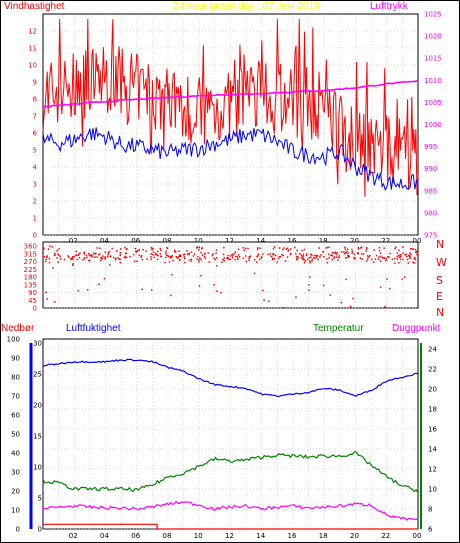  What do you see at coordinates (104, 241) in the screenshot?
I see `x-tick-label: 04` at bounding box center [104, 241].